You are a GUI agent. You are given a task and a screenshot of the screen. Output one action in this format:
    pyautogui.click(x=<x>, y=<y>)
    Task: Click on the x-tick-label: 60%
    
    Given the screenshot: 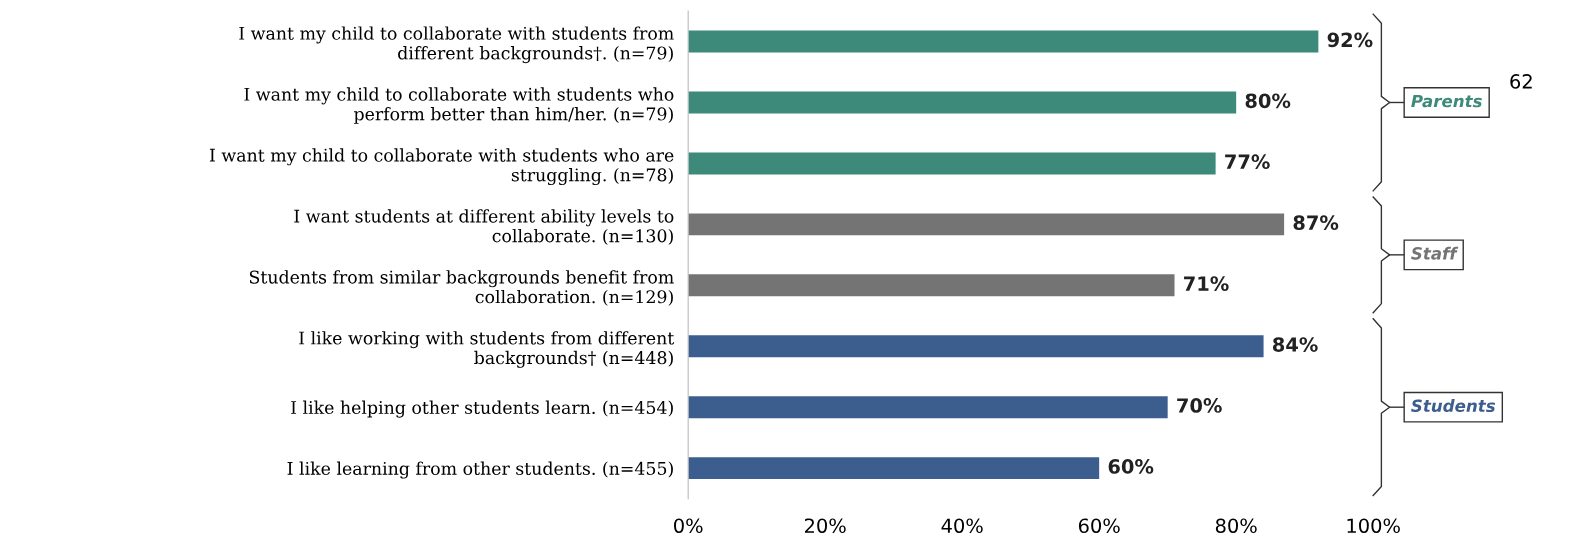 What is the action you would take?
    pyautogui.click(x=1099, y=526)
    